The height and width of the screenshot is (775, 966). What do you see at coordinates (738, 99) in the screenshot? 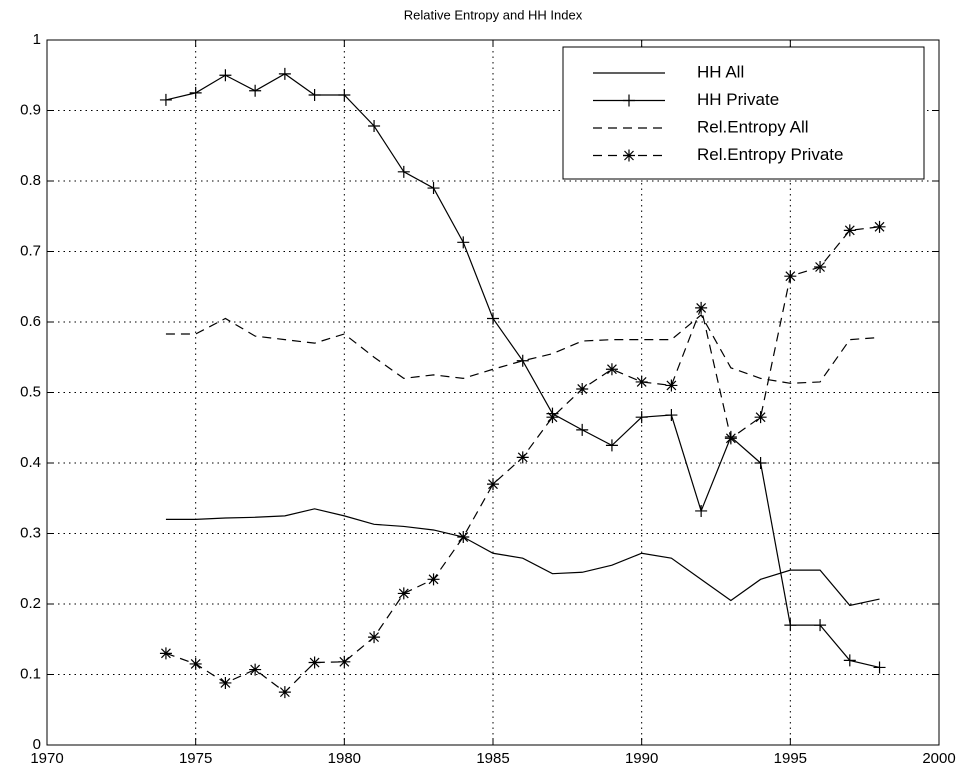
I see `legend-label: HH Private` at bounding box center [738, 99].